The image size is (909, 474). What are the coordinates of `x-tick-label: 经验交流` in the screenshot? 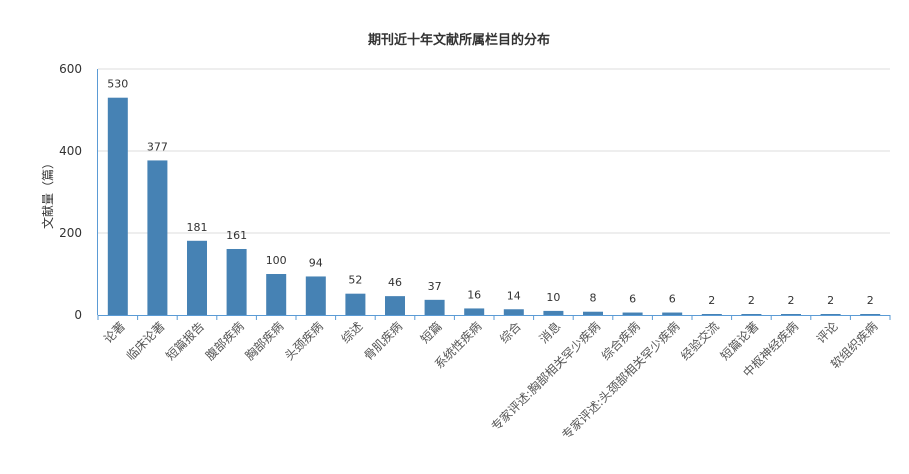 It's located at (699, 341).